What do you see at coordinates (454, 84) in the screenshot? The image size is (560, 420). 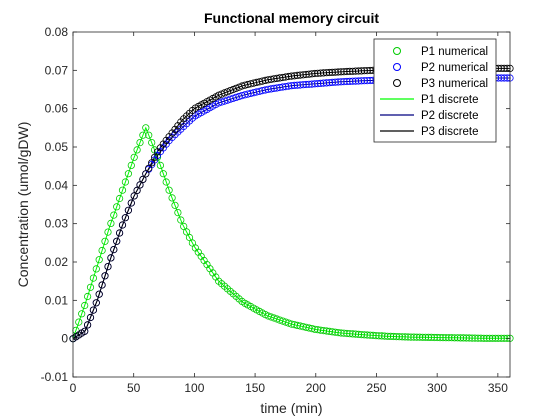 I see `legend-label: P3 numerical` at bounding box center [454, 84].